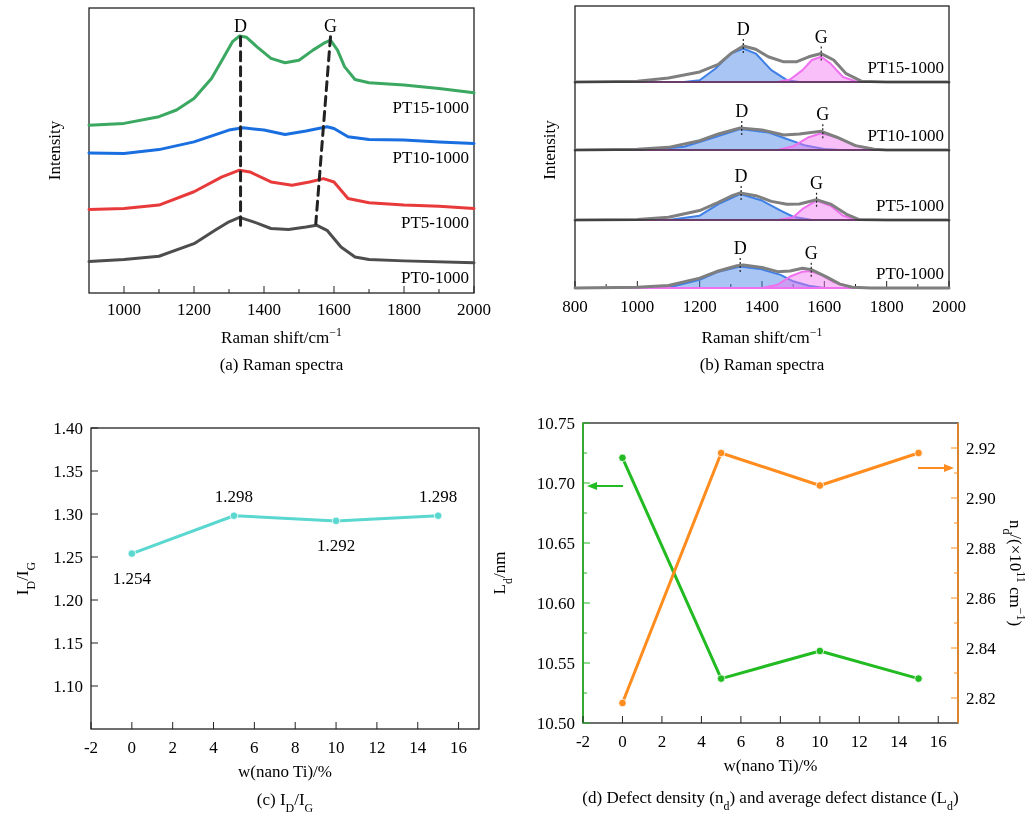 The height and width of the screenshot is (819, 1034). What do you see at coordinates (555, 483) in the screenshot?
I see `y-tick-label: 10.70` at bounding box center [555, 483].